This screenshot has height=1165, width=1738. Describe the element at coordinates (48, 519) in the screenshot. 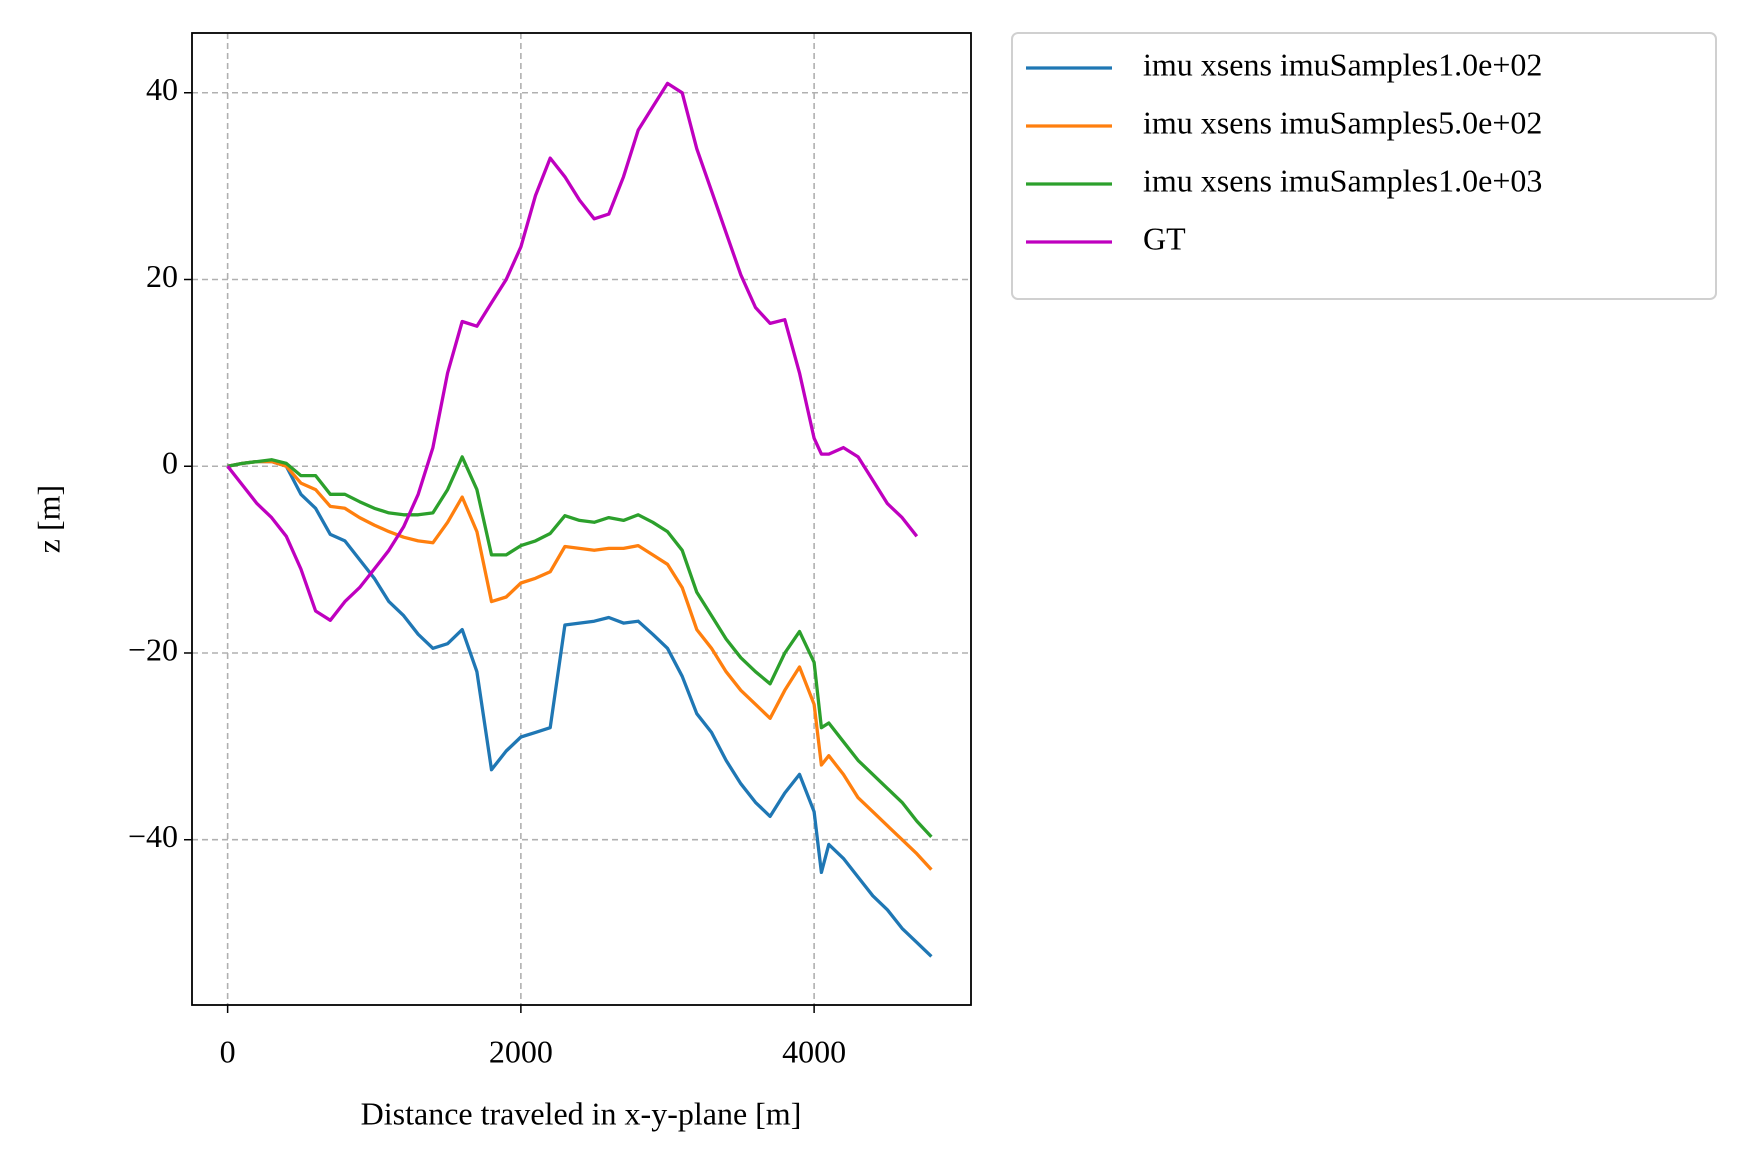

I see `y-axis-label: z [m]` at that location.